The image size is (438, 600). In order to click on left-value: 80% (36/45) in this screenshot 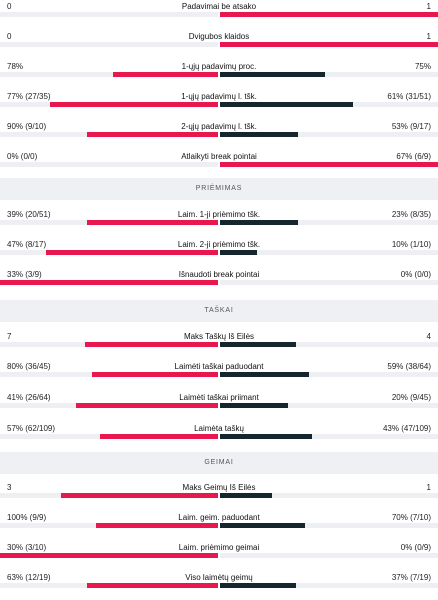, I will do `click(29, 366)`.